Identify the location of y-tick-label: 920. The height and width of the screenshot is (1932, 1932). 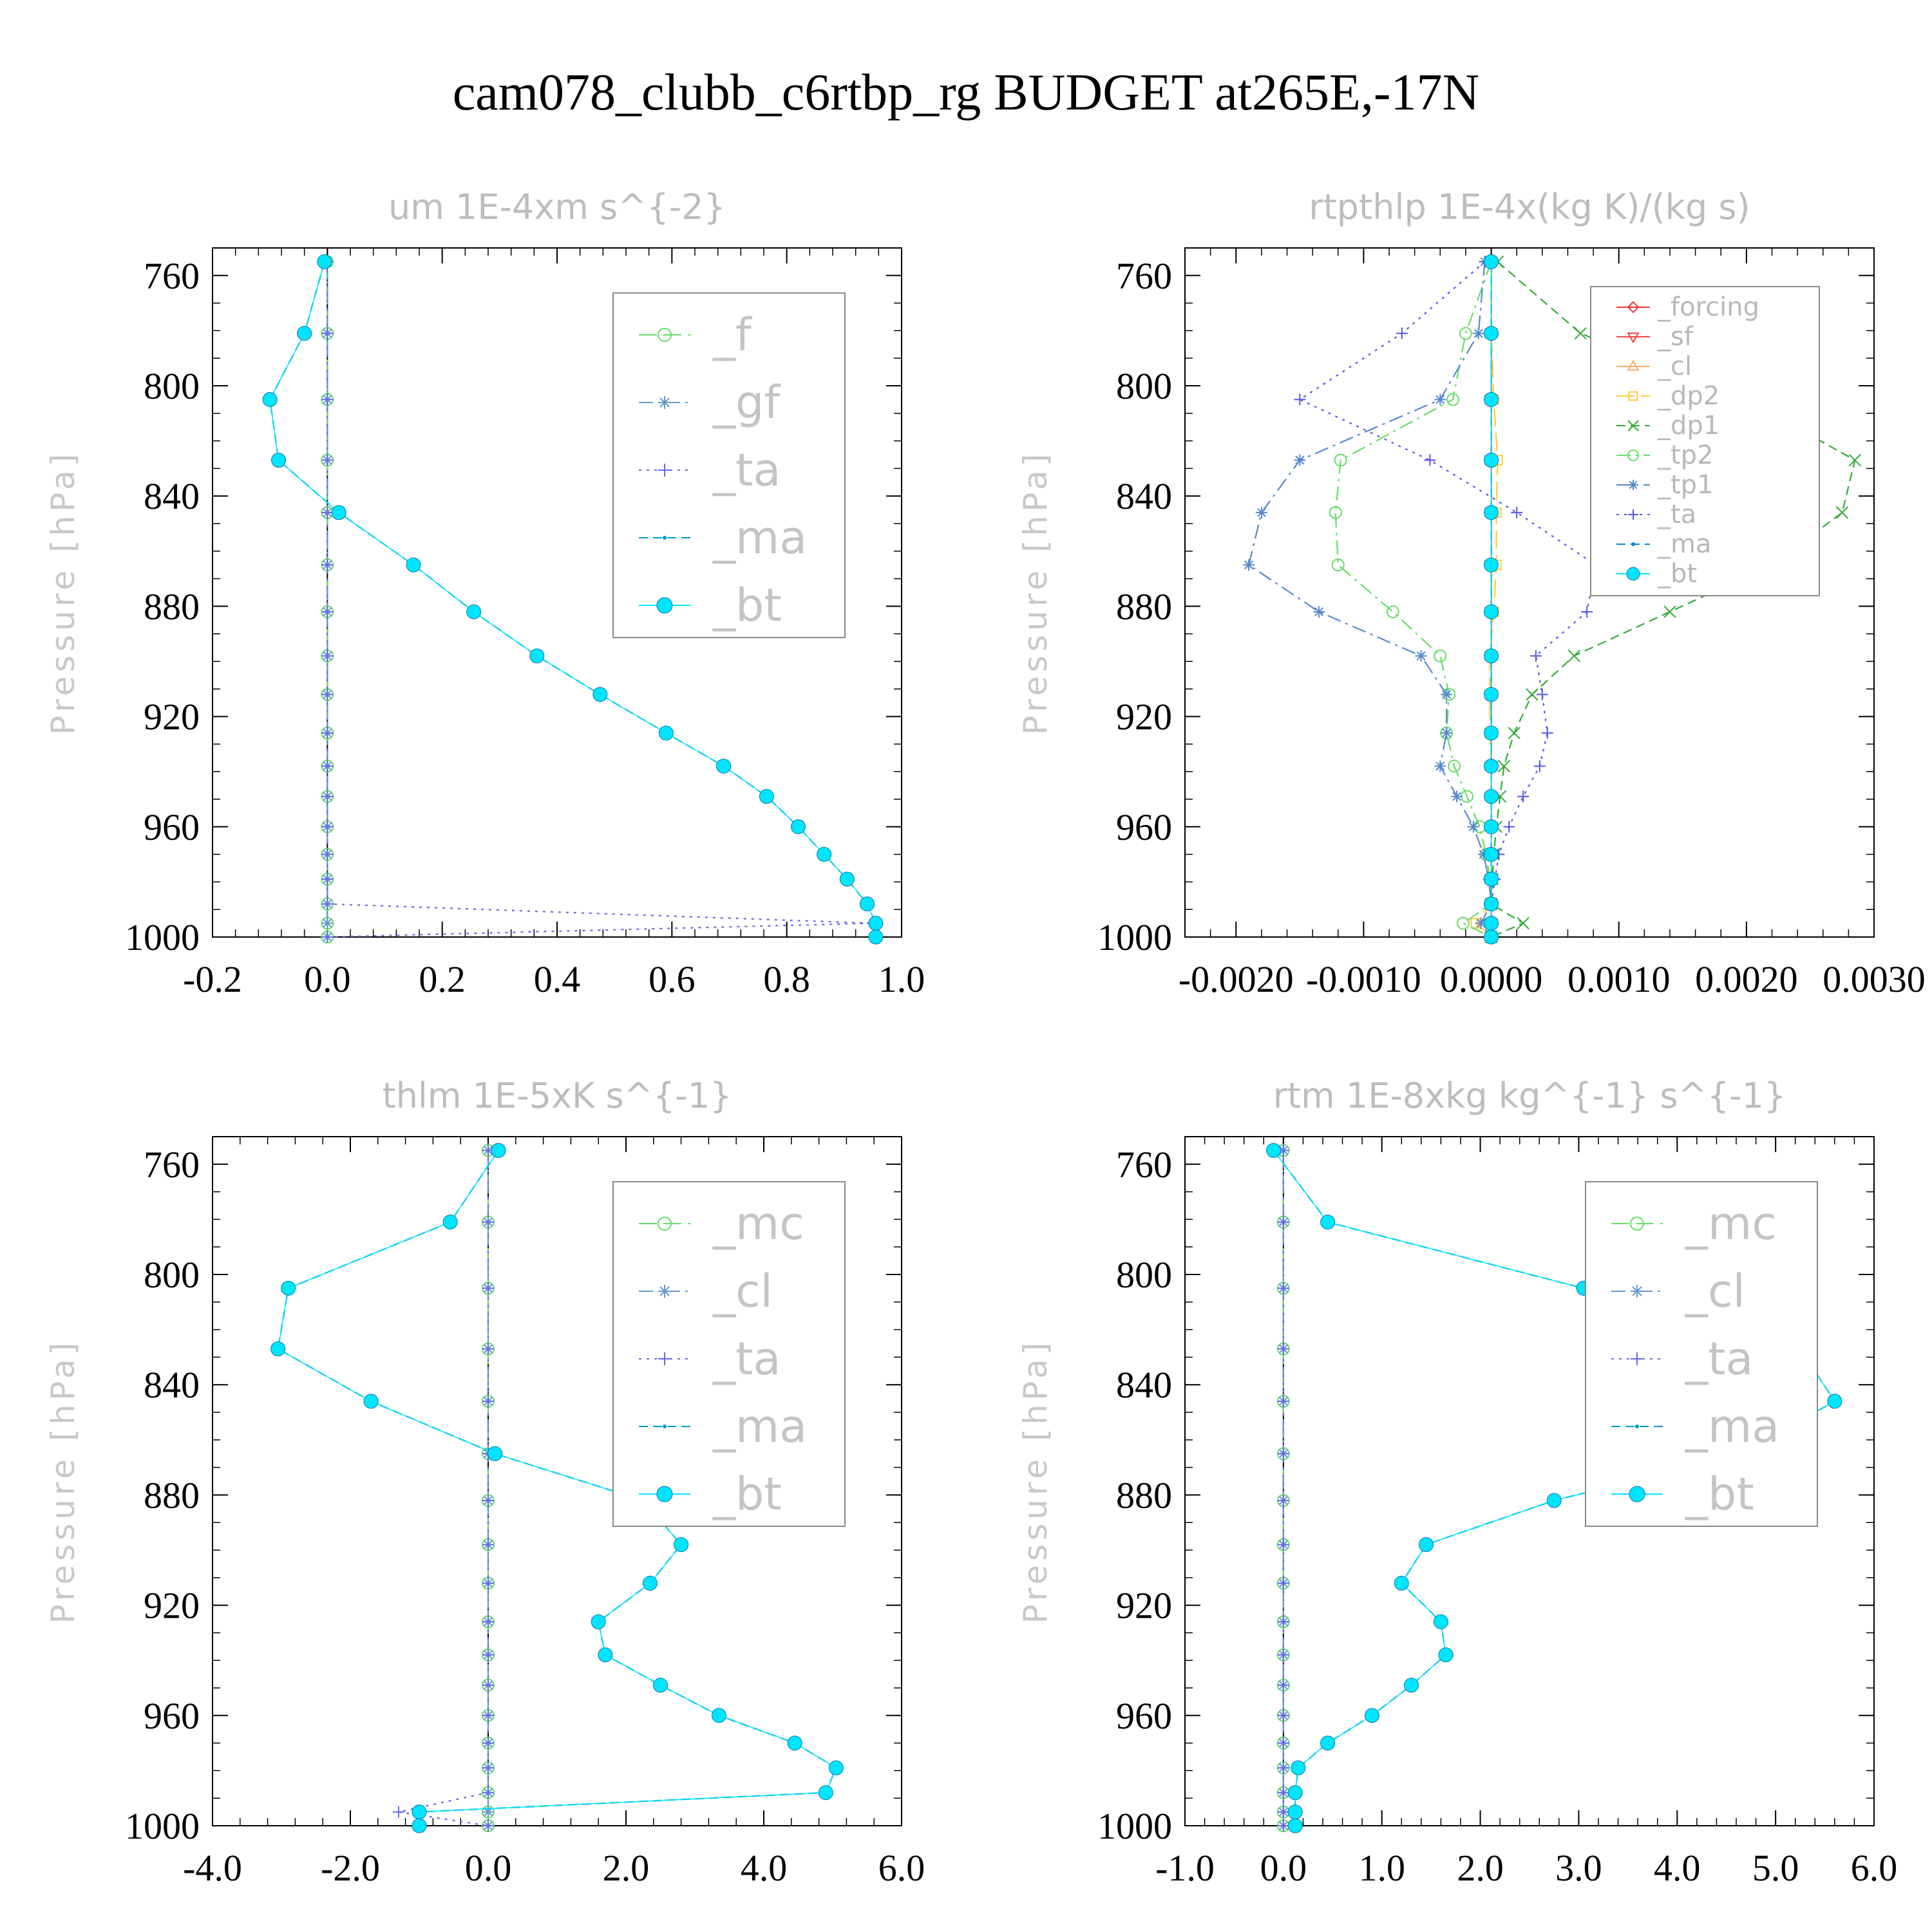
(1144, 1606).